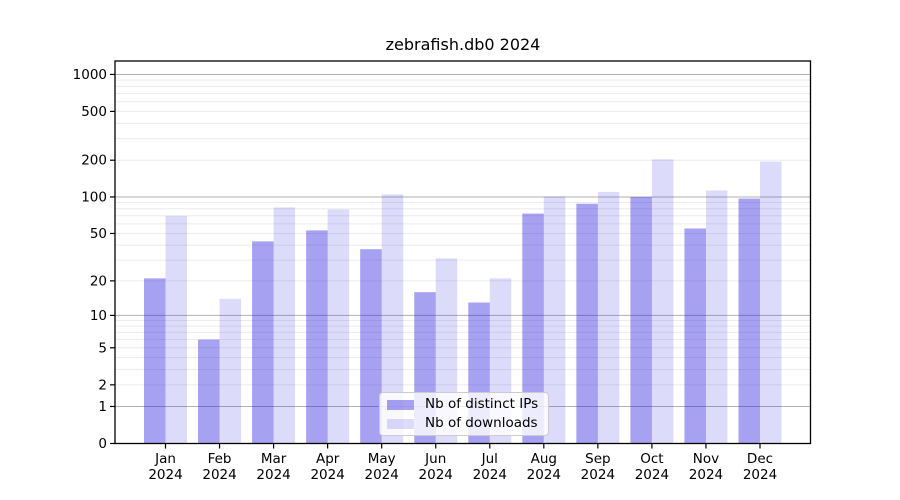 The height and width of the screenshot is (500, 900). What do you see at coordinates (98, 316) in the screenshot?
I see `y-tick-label: 10` at bounding box center [98, 316].